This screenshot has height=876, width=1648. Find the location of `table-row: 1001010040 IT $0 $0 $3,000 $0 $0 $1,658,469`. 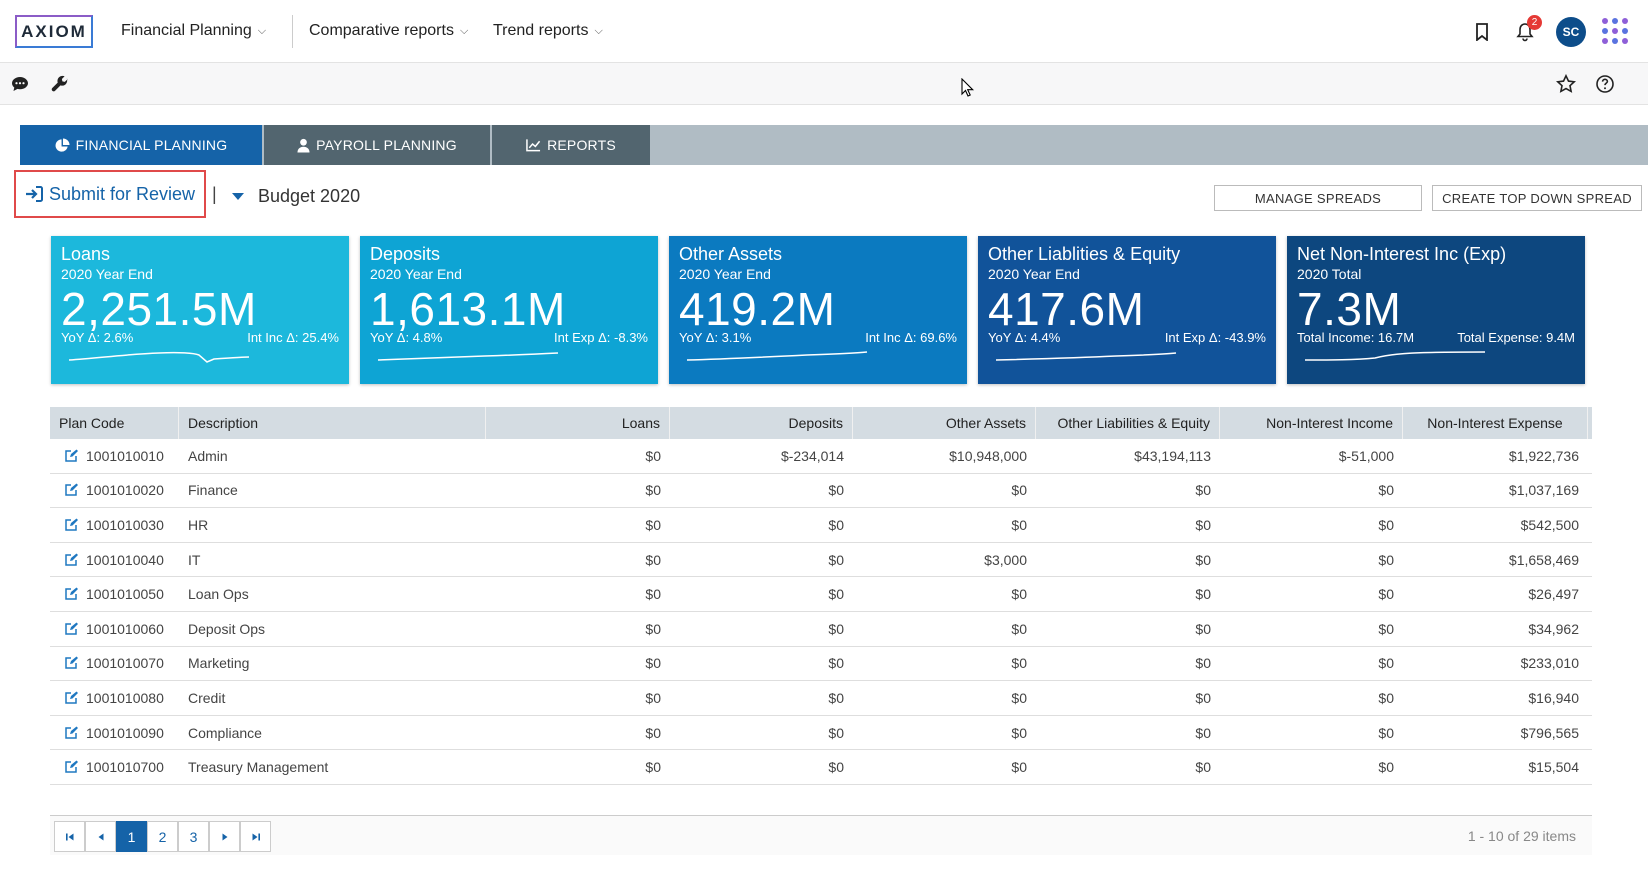

table-row: 1001010040 IT $0 $0 $3,000 $0 $0 $1,658,469 is located at coordinates (821, 560).